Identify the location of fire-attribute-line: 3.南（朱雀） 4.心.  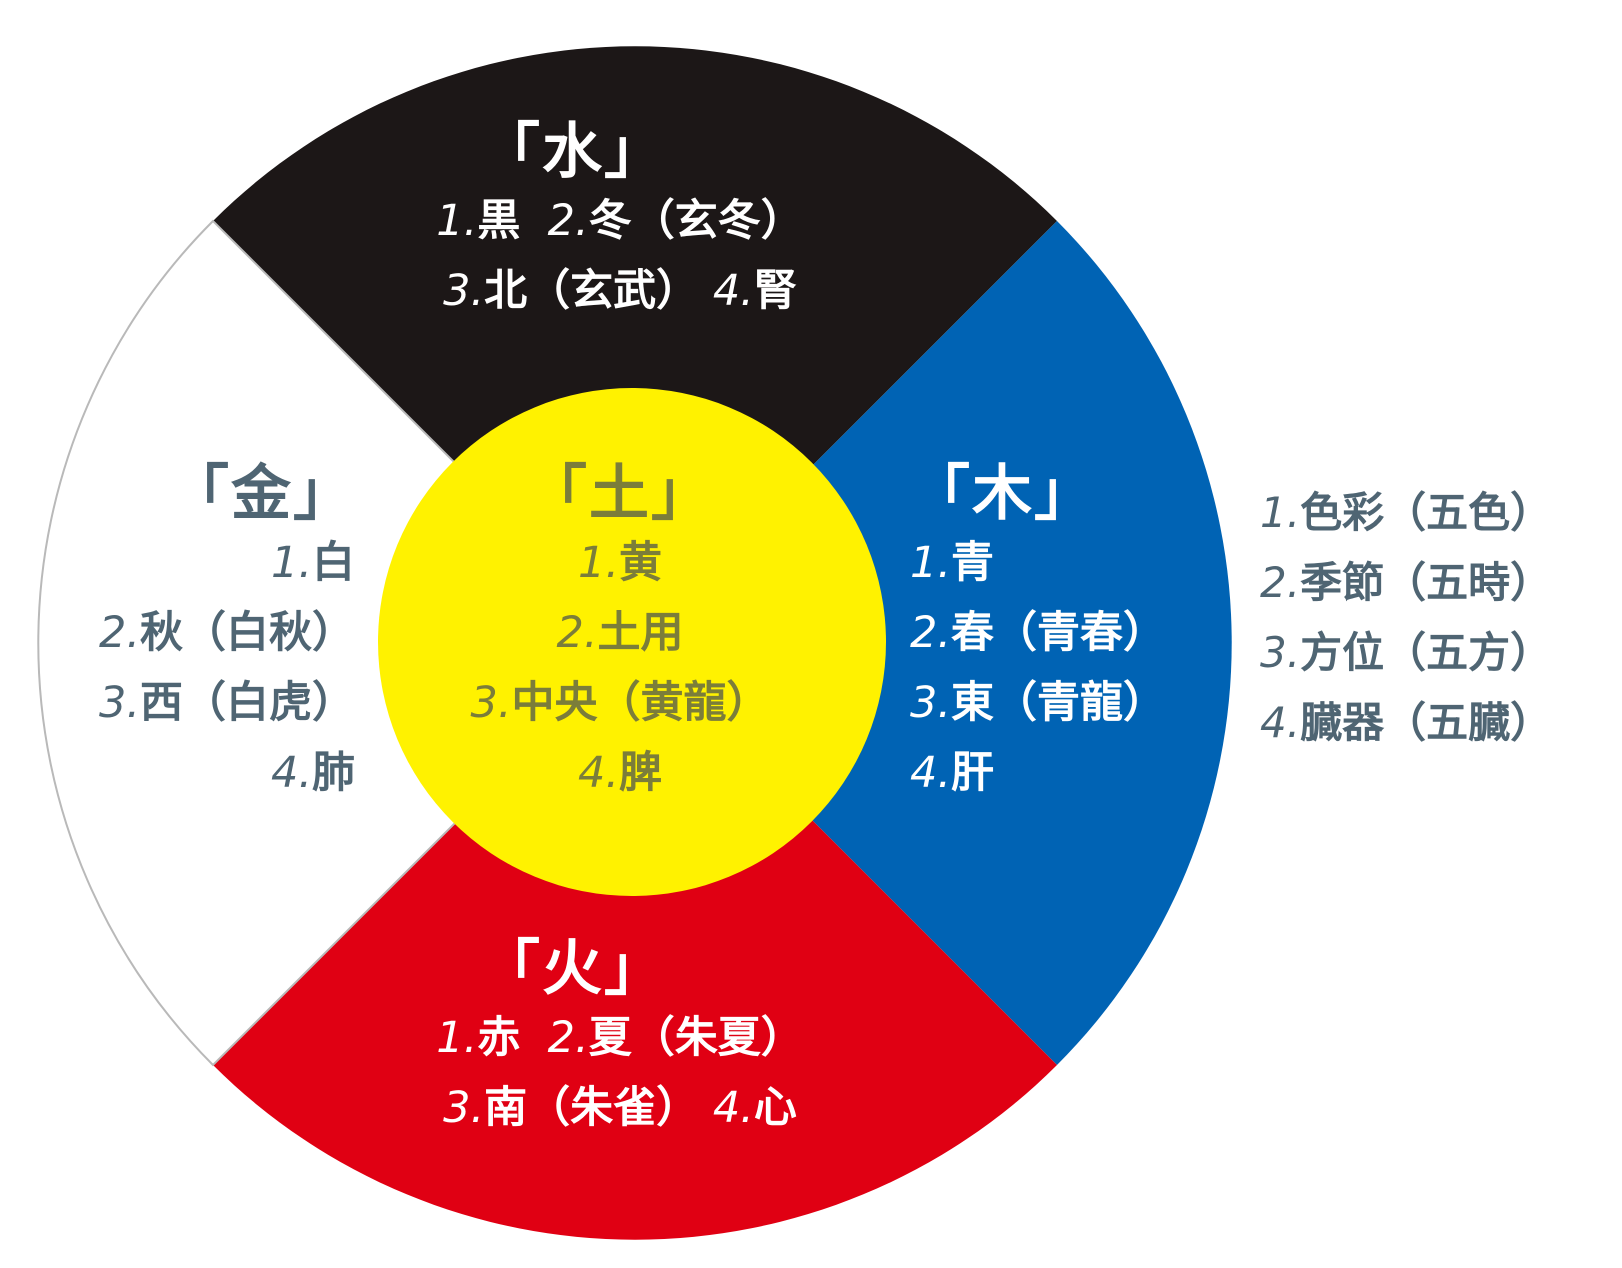
(620, 1108).